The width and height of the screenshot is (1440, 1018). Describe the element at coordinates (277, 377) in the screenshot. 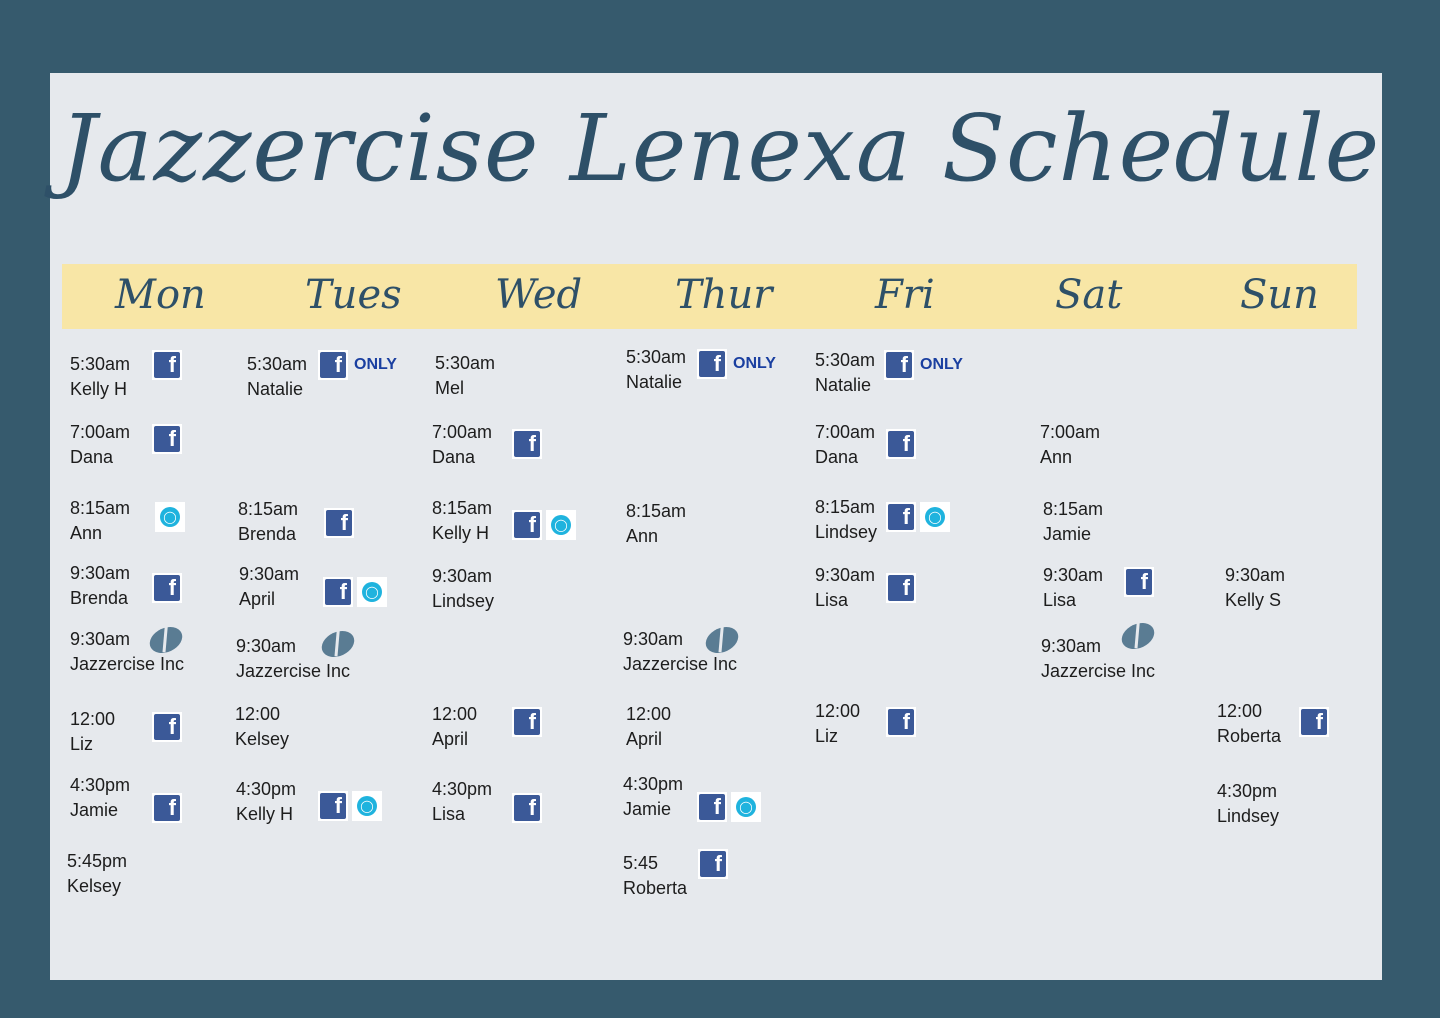

I see `class-entry: 5:30am Natalie` at that location.